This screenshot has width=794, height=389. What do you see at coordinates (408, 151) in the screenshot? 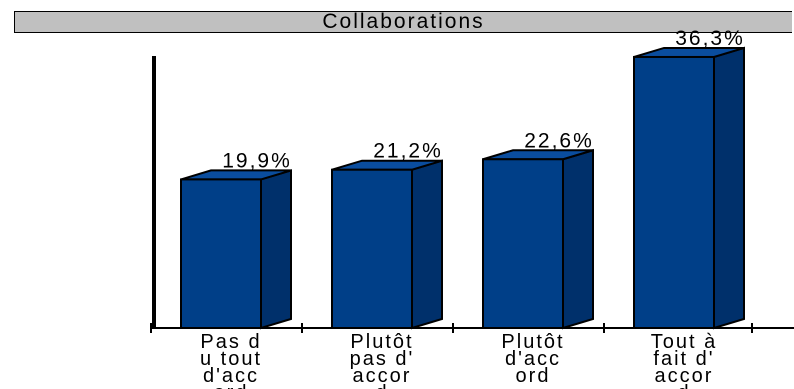
I see `value-label-2: 21,2%` at bounding box center [408, 151].